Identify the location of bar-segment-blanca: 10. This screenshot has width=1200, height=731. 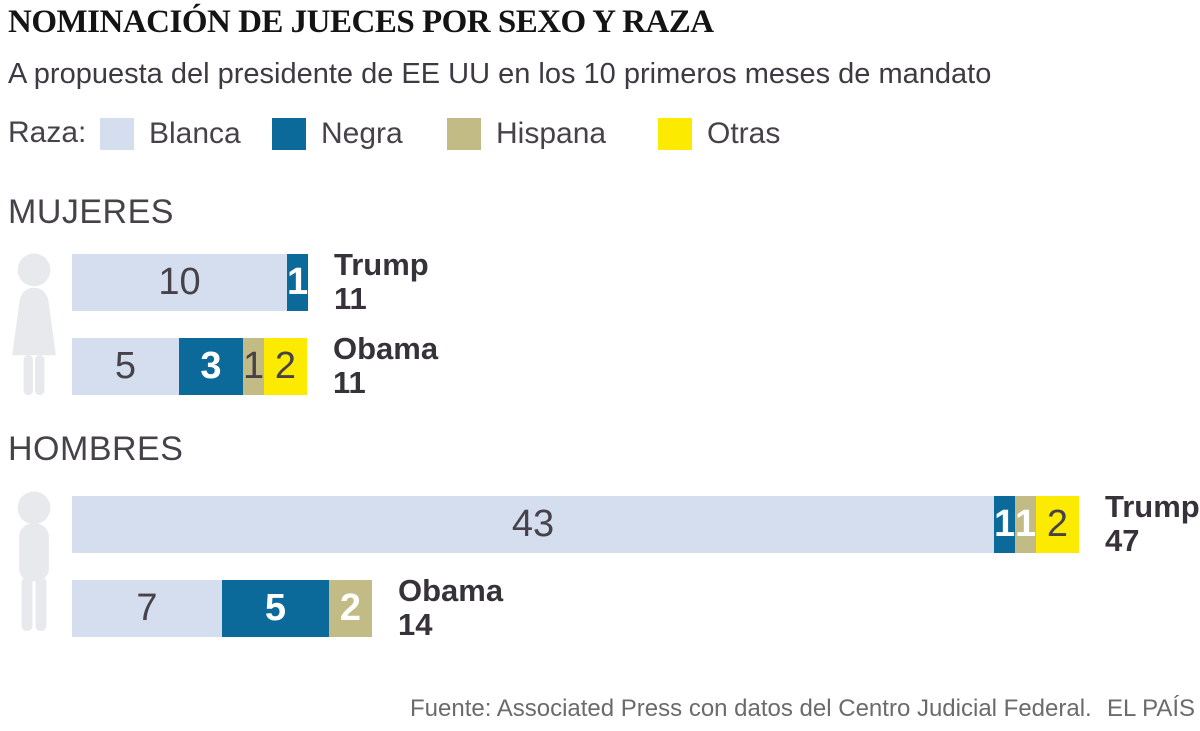
(179, 282).